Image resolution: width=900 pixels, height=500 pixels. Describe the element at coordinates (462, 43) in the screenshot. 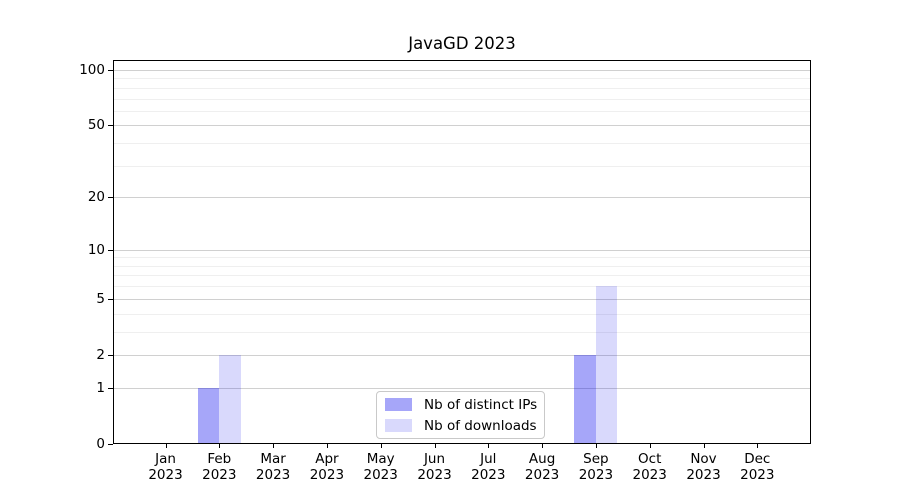

I see `chart-title: JavaGD 2023` at that location.